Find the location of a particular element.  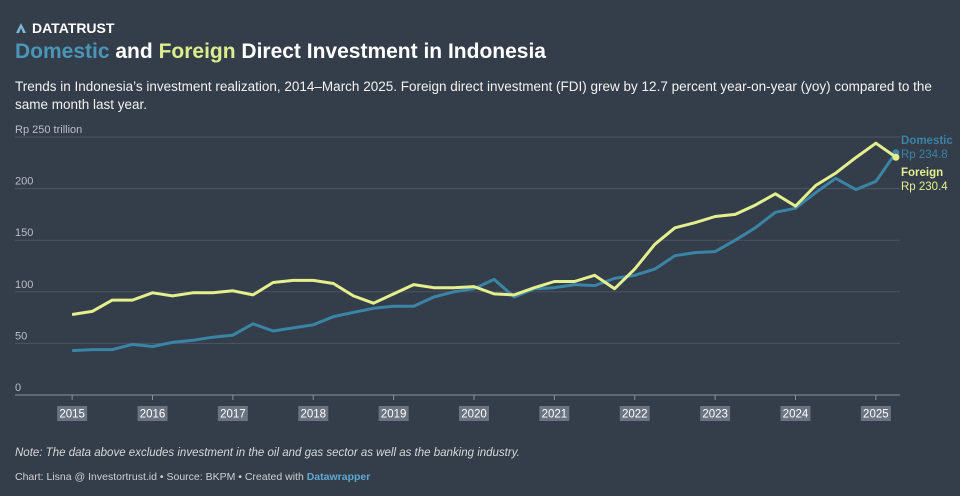

y-tick-label: 50 is located at coordinates (21, 336).